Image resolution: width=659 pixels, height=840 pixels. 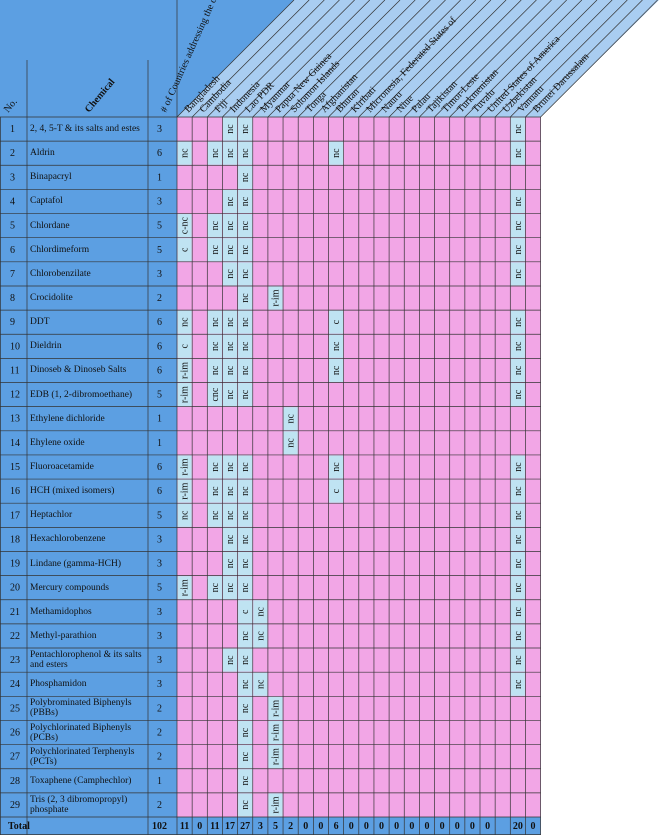 What do you see at coordinates (67, 539) in the screenshot?
I see `chemical-cell: Hexachlorobenzene` at bounding box center [67, 539].